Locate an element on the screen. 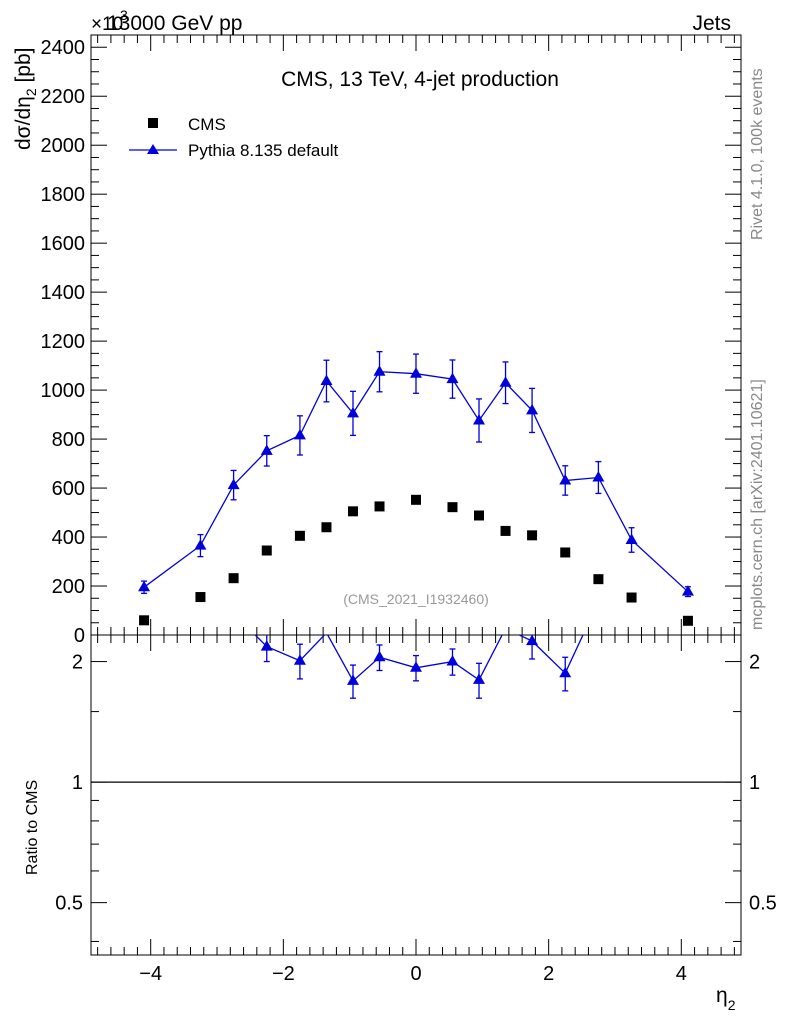 Image resolution: width=786 pixels, height=1024 pixels. ratio-y-tick-label: 0.5 is located at coordinates (69, 904).